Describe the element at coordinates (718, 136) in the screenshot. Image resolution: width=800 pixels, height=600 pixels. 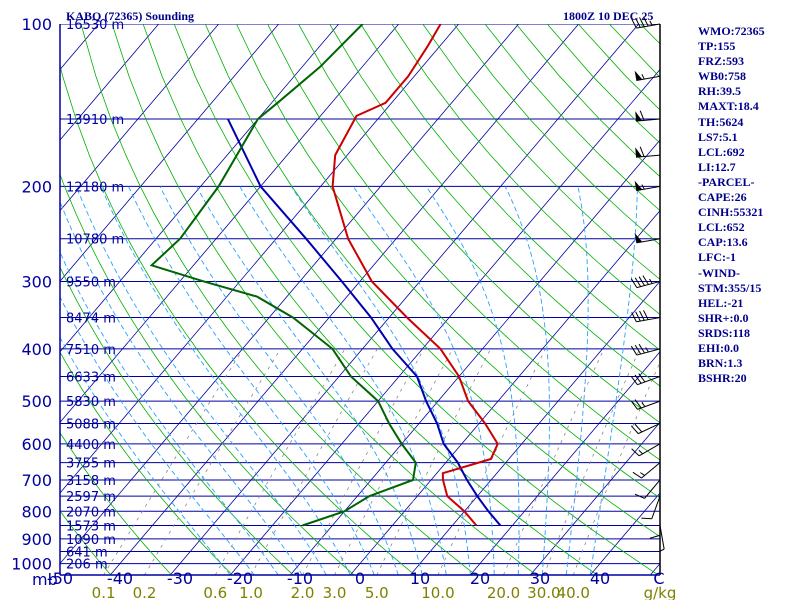
I see `index-item: LS7:5.1` at that location.